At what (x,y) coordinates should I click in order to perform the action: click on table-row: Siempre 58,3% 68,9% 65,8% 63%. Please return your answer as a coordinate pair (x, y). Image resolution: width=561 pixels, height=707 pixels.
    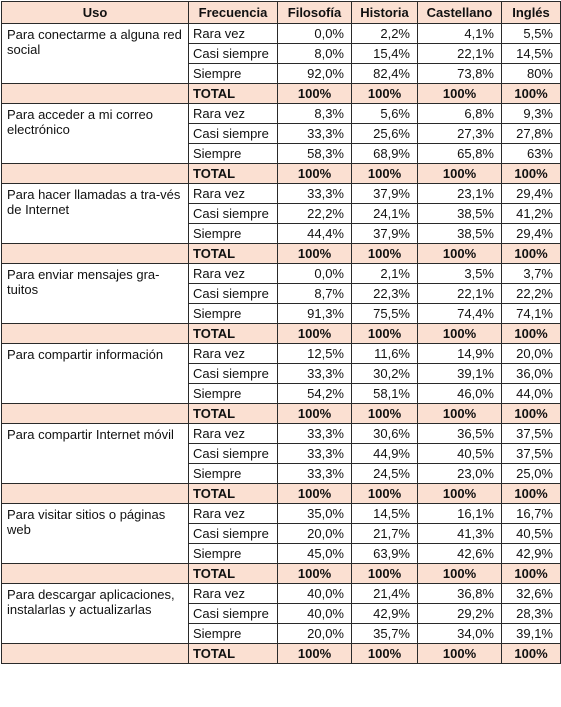
    Looking at the image, I should click on (281, 153).